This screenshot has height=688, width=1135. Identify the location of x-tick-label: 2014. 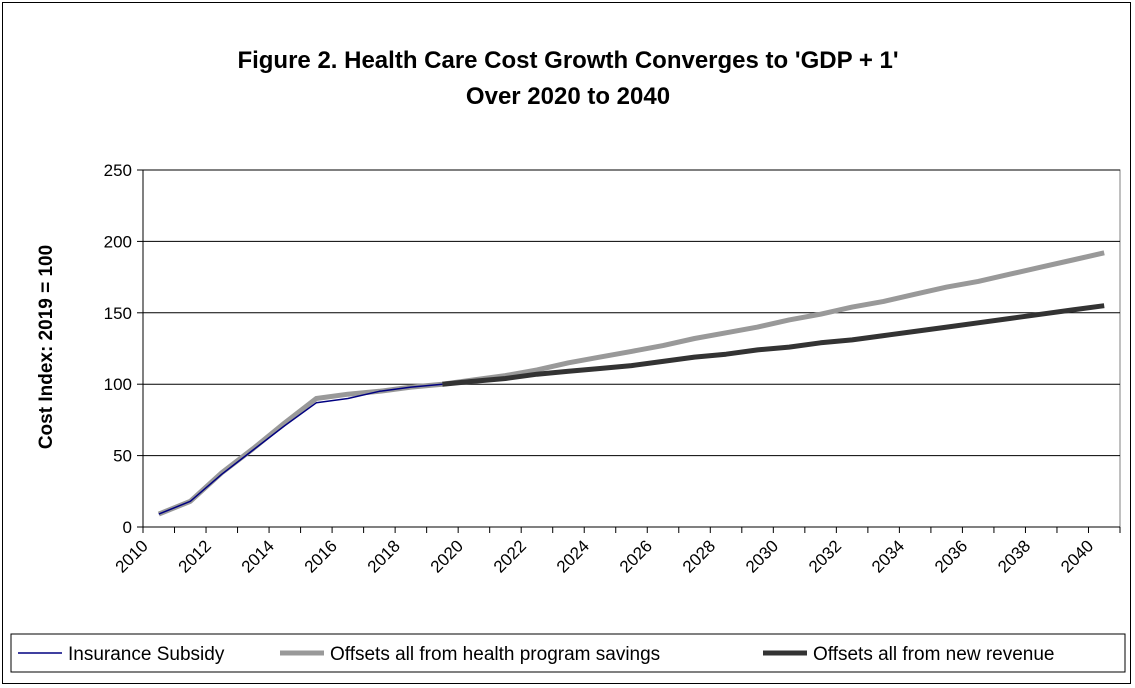
(258, 556).